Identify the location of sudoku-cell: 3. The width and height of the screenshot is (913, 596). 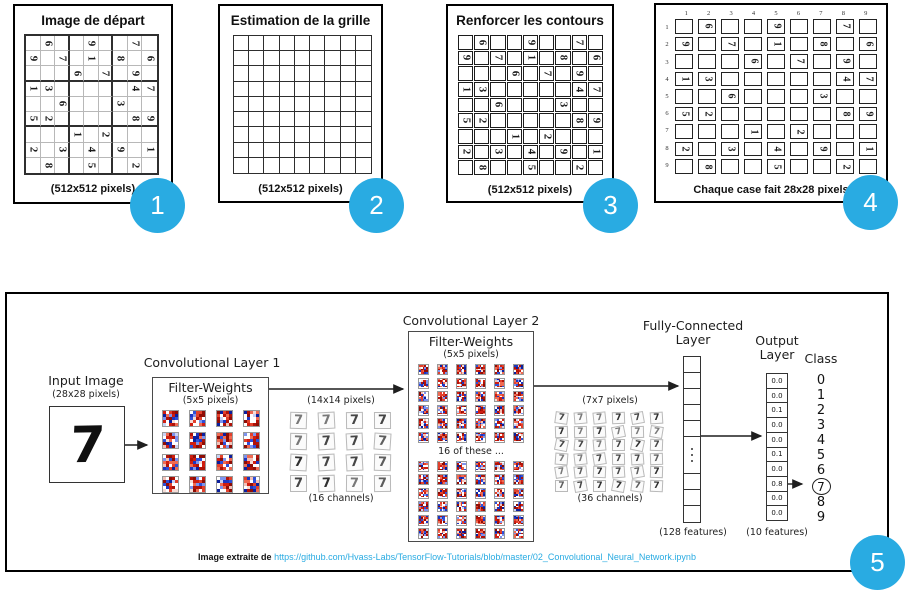
(563, 105).